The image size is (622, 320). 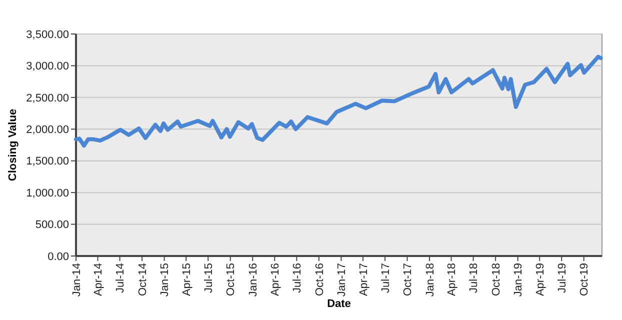 I want to click on x-tick-label: Apr-19, so click(x=540, y=279).